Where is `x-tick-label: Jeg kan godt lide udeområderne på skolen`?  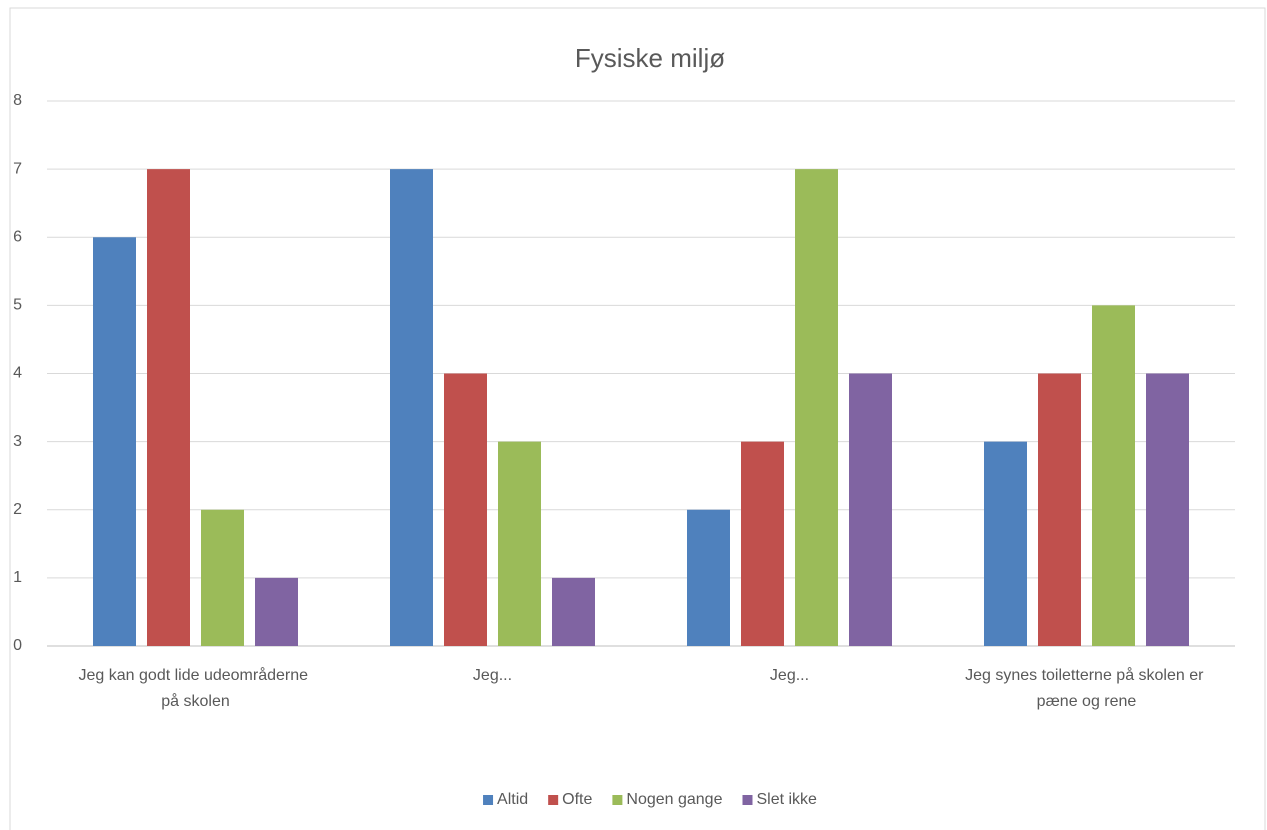 x-tick-label: Jeg kan godt lide udeområderne på skolen is located at coordinates (196, 688).